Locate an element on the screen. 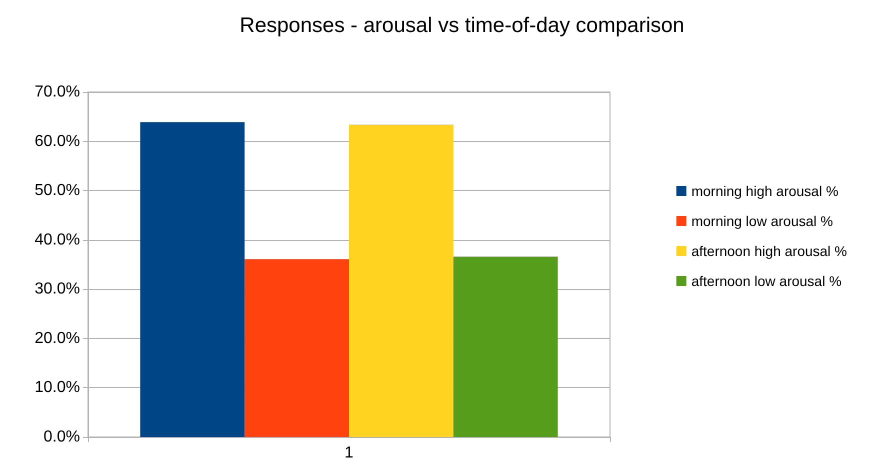  y-tick-label: 70.0% is located at coordinates (57, 92).